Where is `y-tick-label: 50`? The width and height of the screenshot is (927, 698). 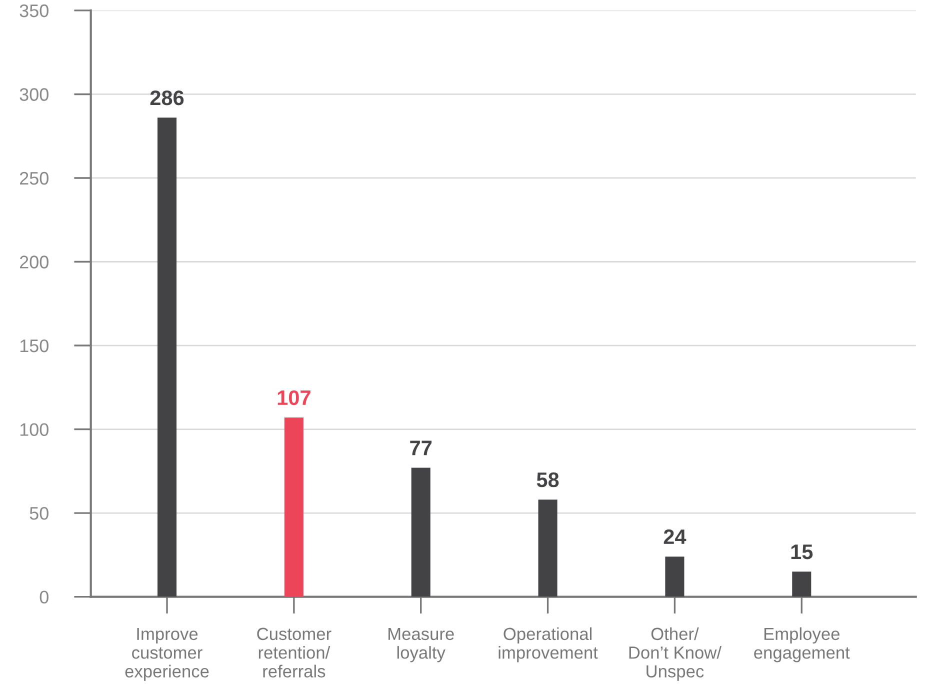 y-tick-label: 50 is located at coordinates (39, 513).